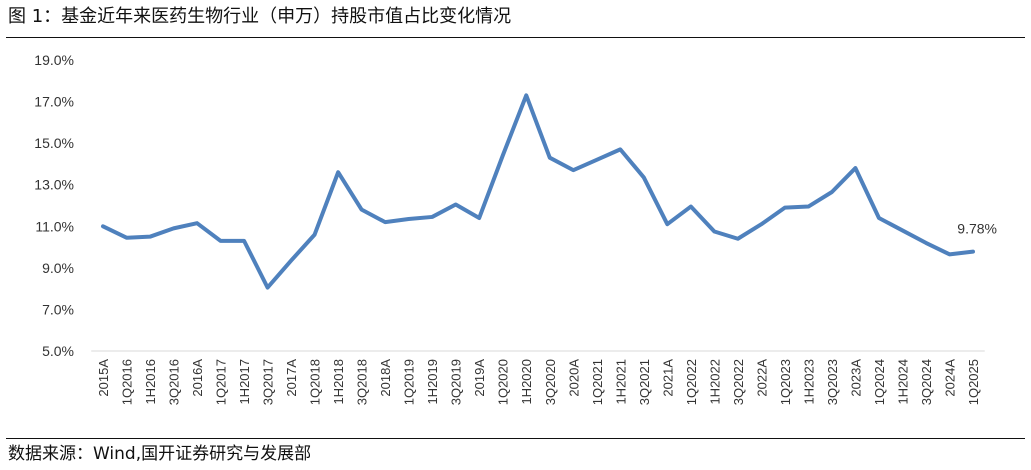  I want to click on x-tick-label: 1Q2017, so click(221, 382).